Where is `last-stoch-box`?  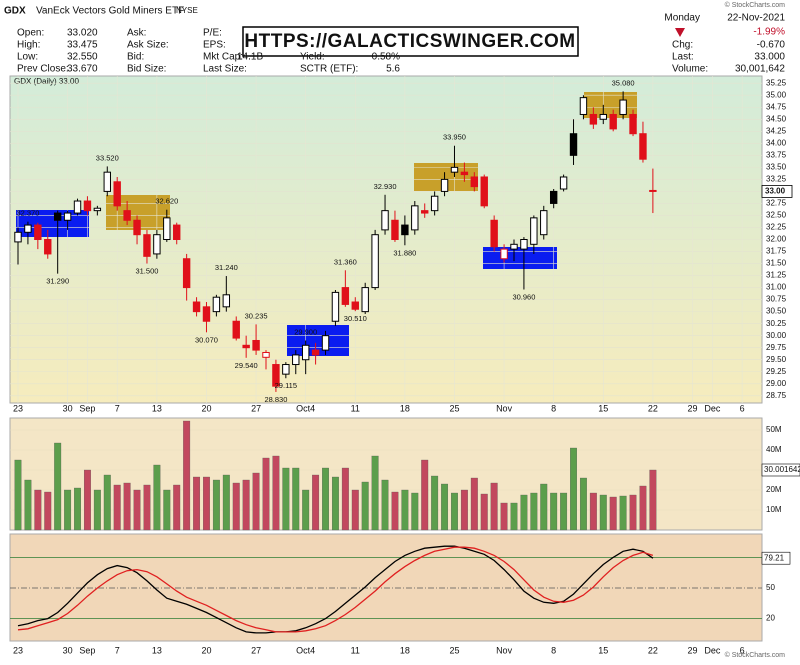
last-stoch-box is located at coordinates (776, 558).